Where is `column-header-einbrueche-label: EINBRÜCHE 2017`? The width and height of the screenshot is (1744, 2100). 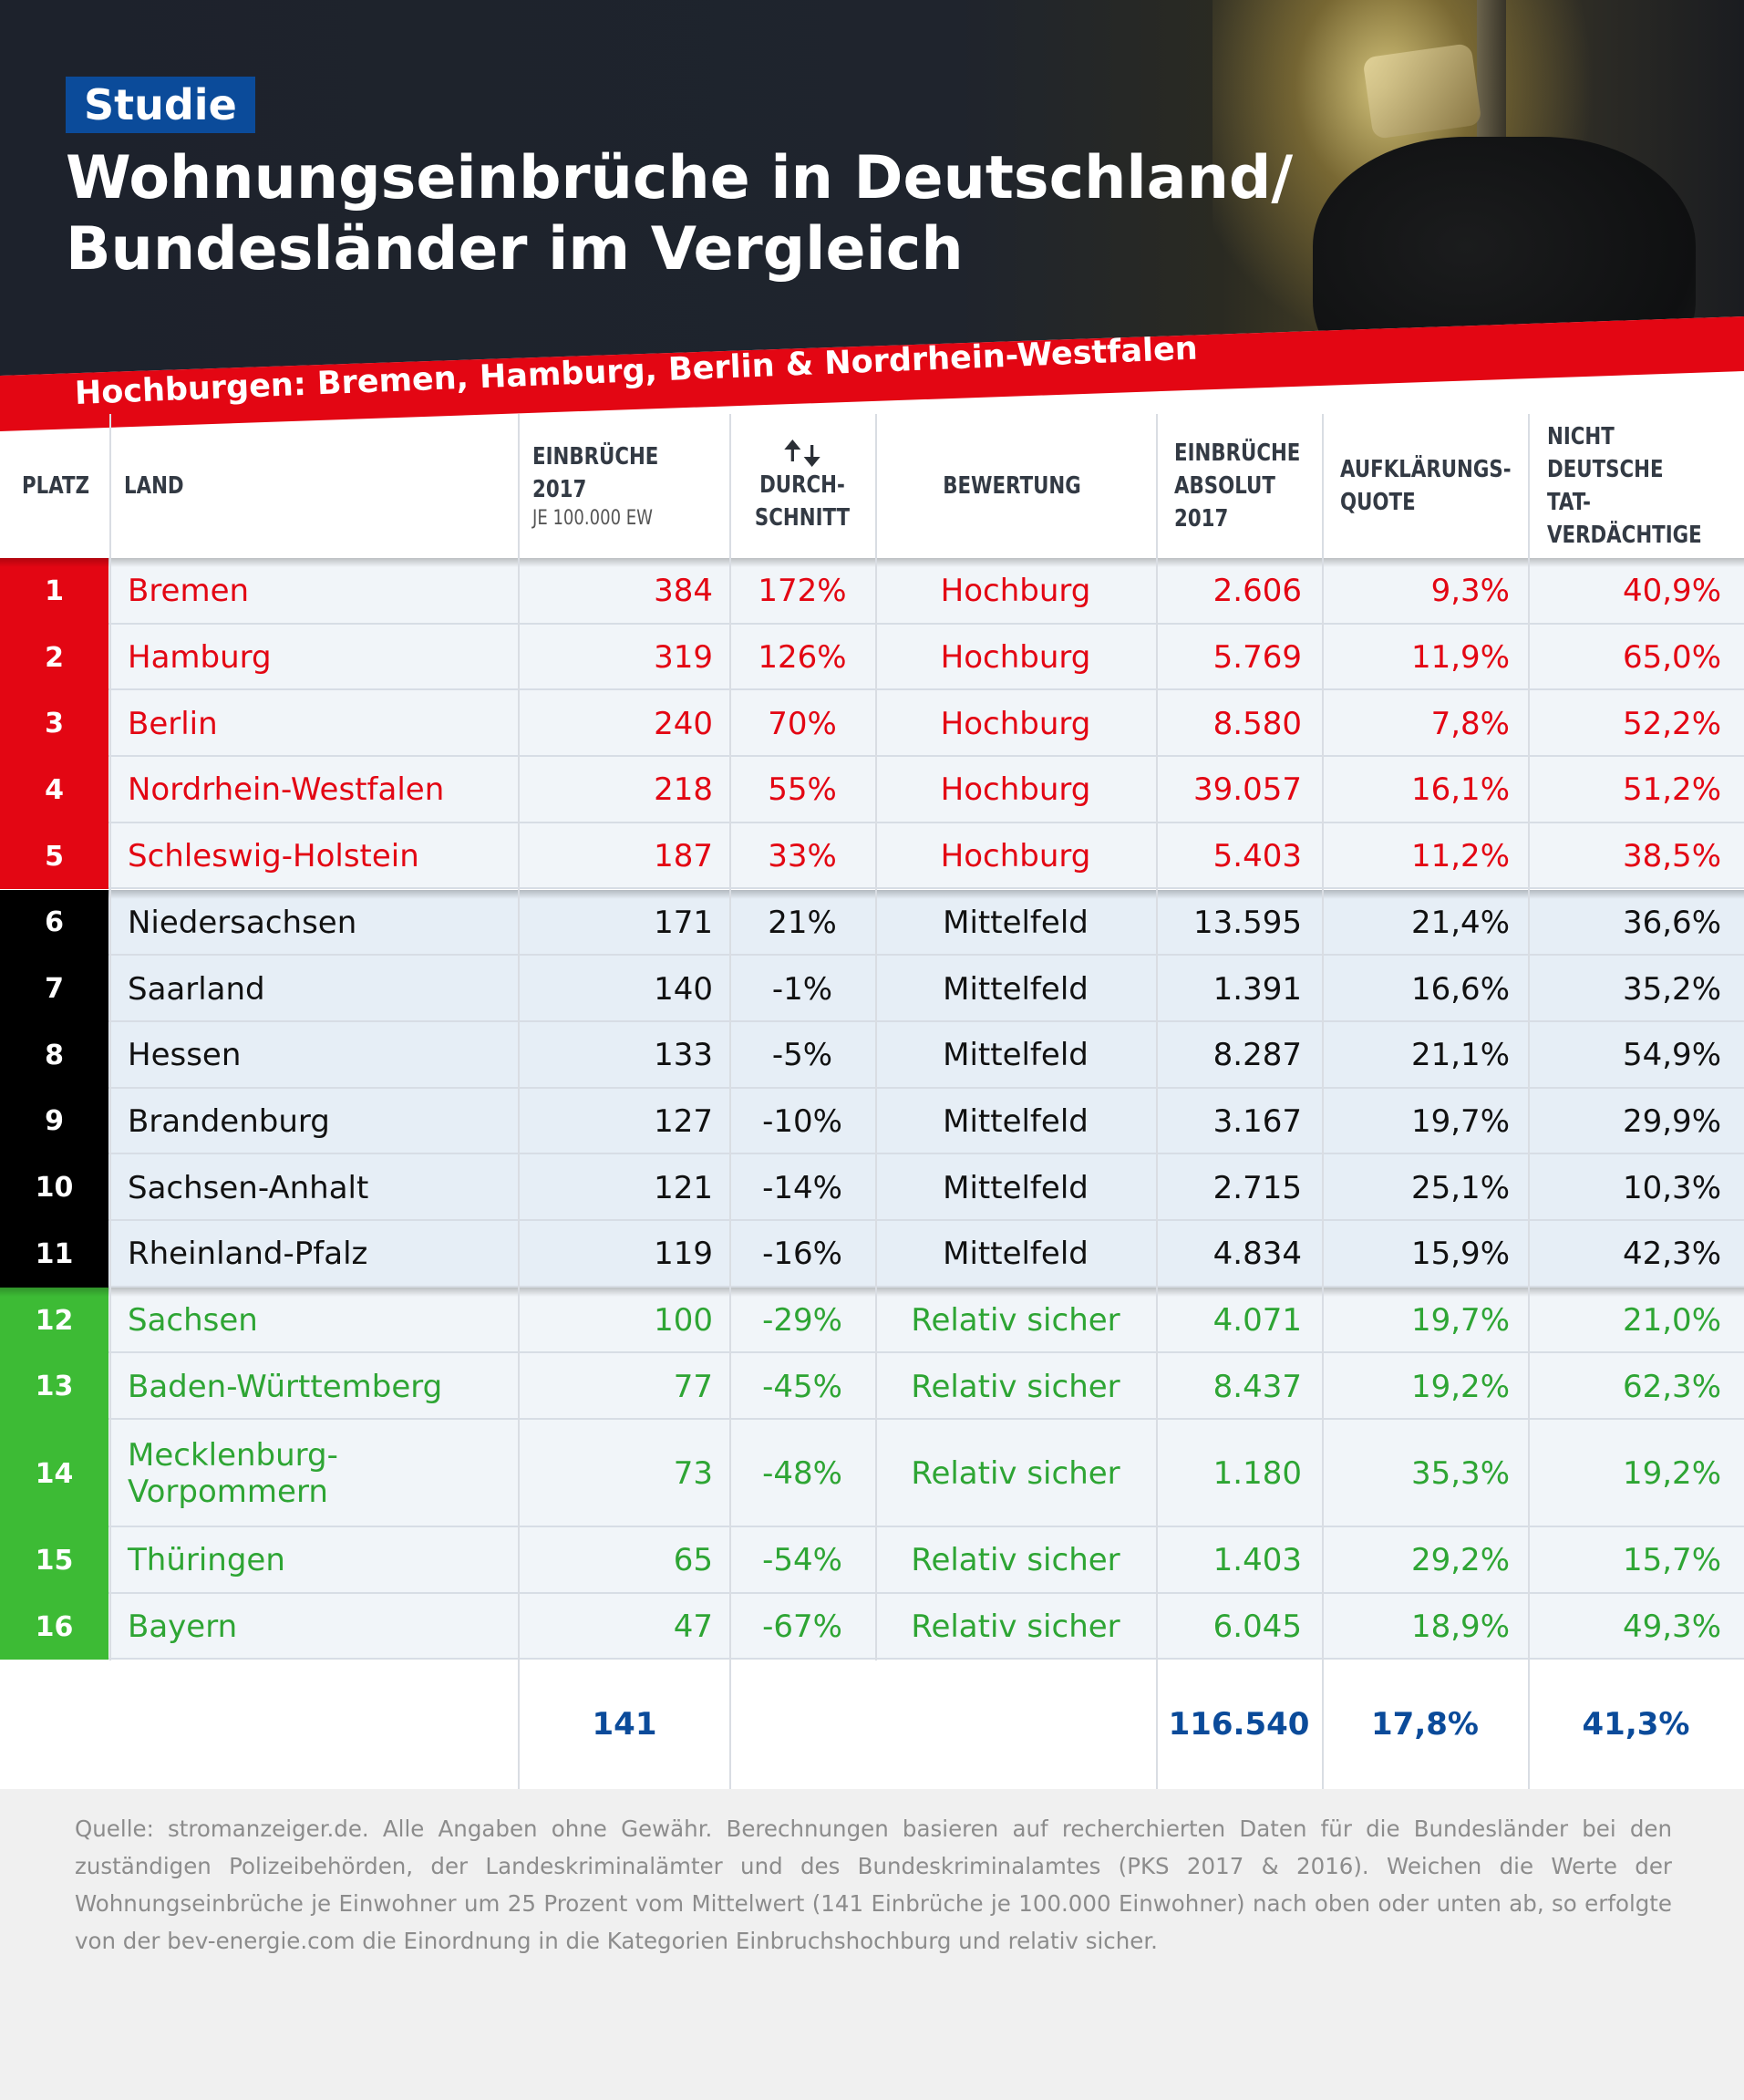 column-header-einbrueche-label: EINBRÜCHE 2017 is located at coordinates (596, 473).